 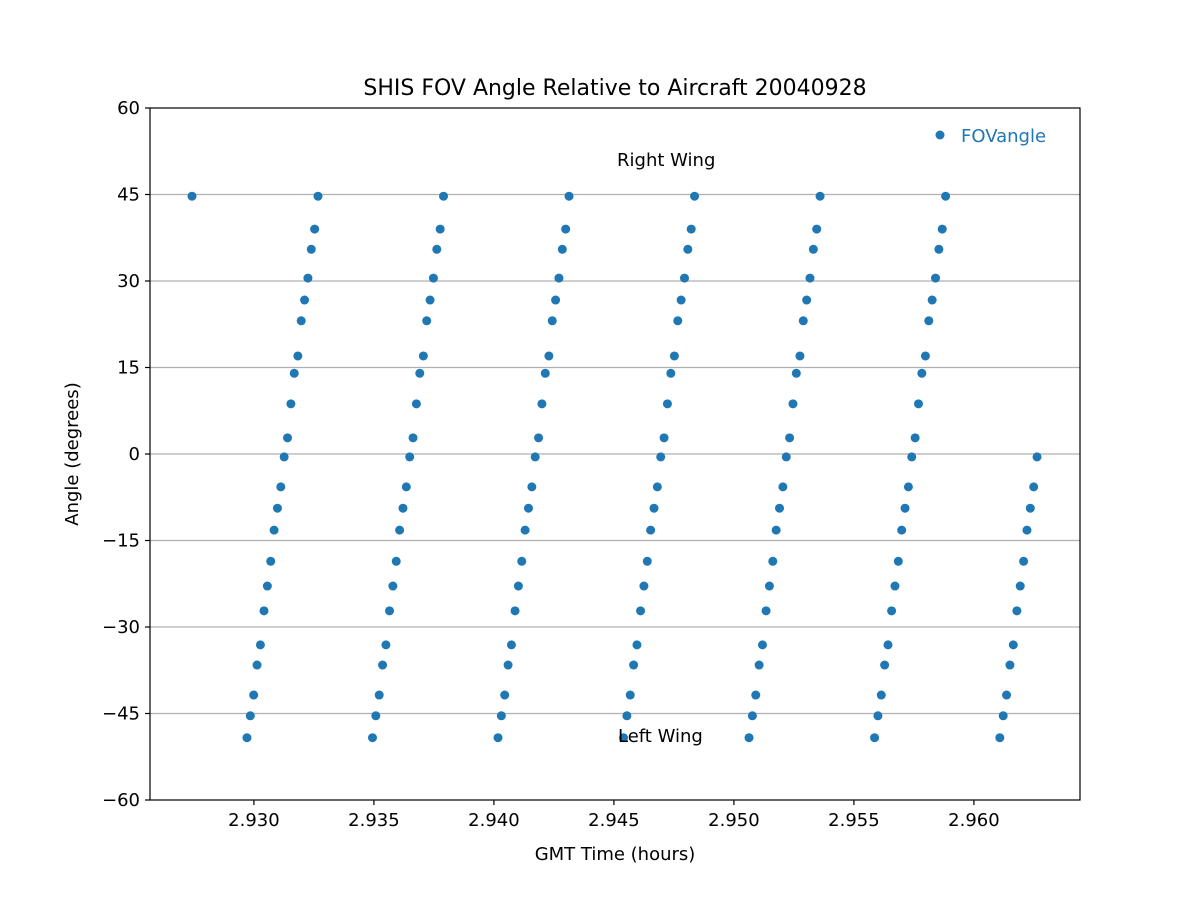 What do you see at coordinates (128, 368) in the screenshot?
I see `y-tick-label: 15` at bounding box center [128, 368].